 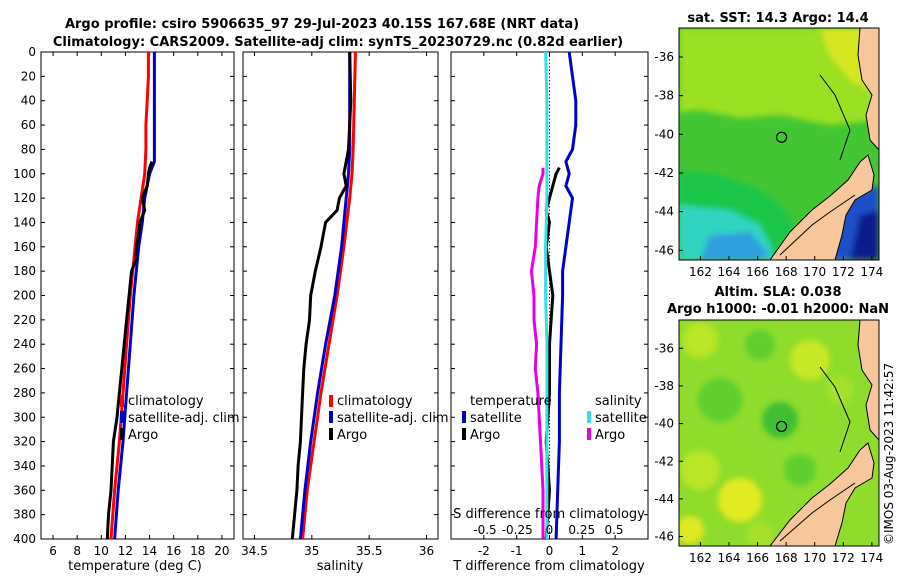 I want to click on legend-t-satellite: satellite, so click(x=496, y=418).